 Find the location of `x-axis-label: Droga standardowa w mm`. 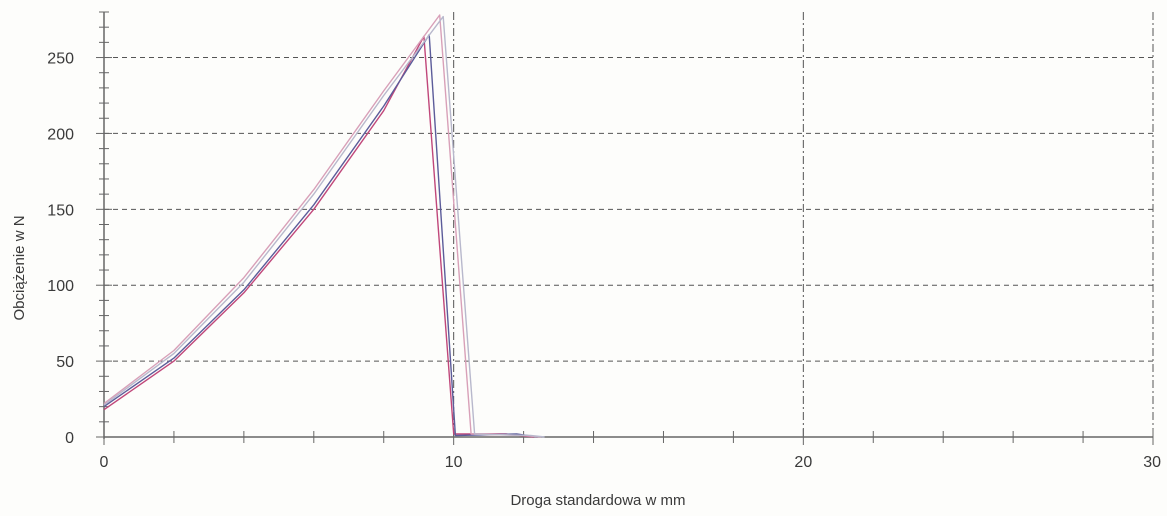

x-axis-label: Droga standardowa w mm is located at coordinates (597, 500).